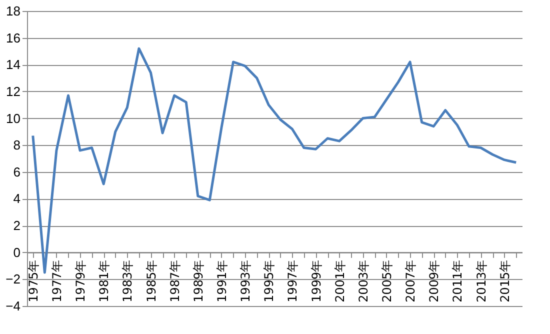 This screenshot has width=550, height=334. I want to click on y-tick-label: −4, so click(13, 306).